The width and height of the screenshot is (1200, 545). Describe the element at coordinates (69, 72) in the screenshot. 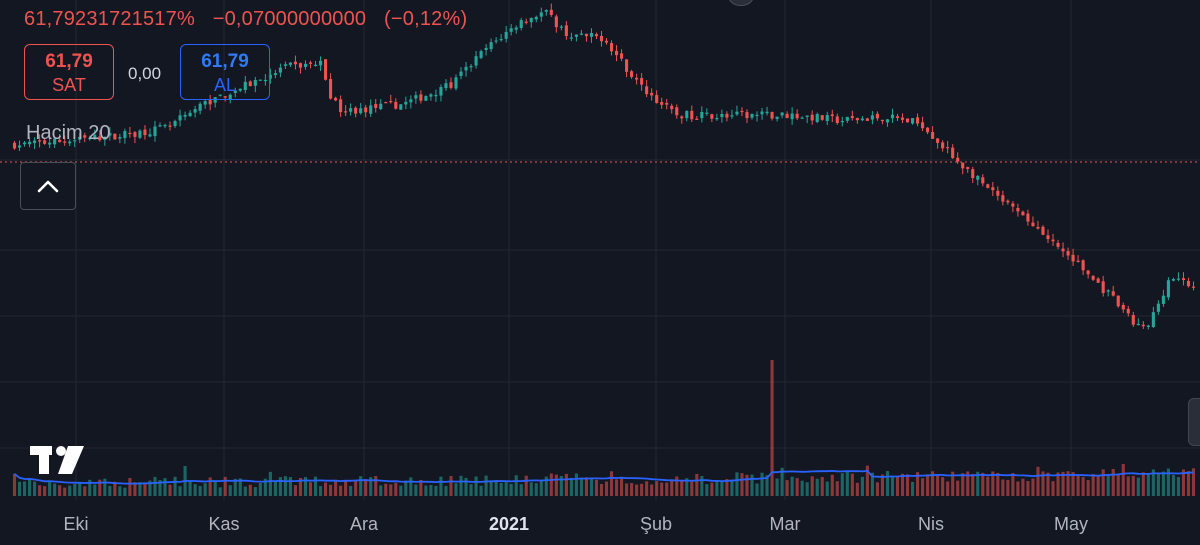

I see `sell-button: 61,79 SAT` at that location.